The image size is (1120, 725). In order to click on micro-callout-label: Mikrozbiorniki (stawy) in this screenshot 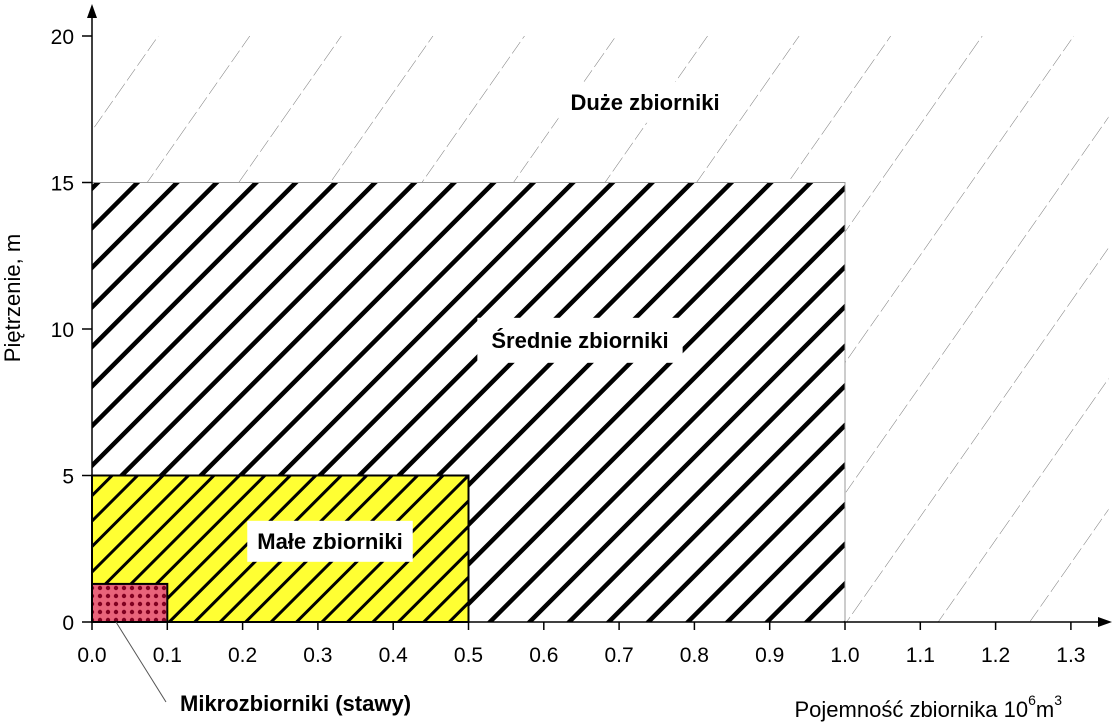, I will do `click(295, 703)`.